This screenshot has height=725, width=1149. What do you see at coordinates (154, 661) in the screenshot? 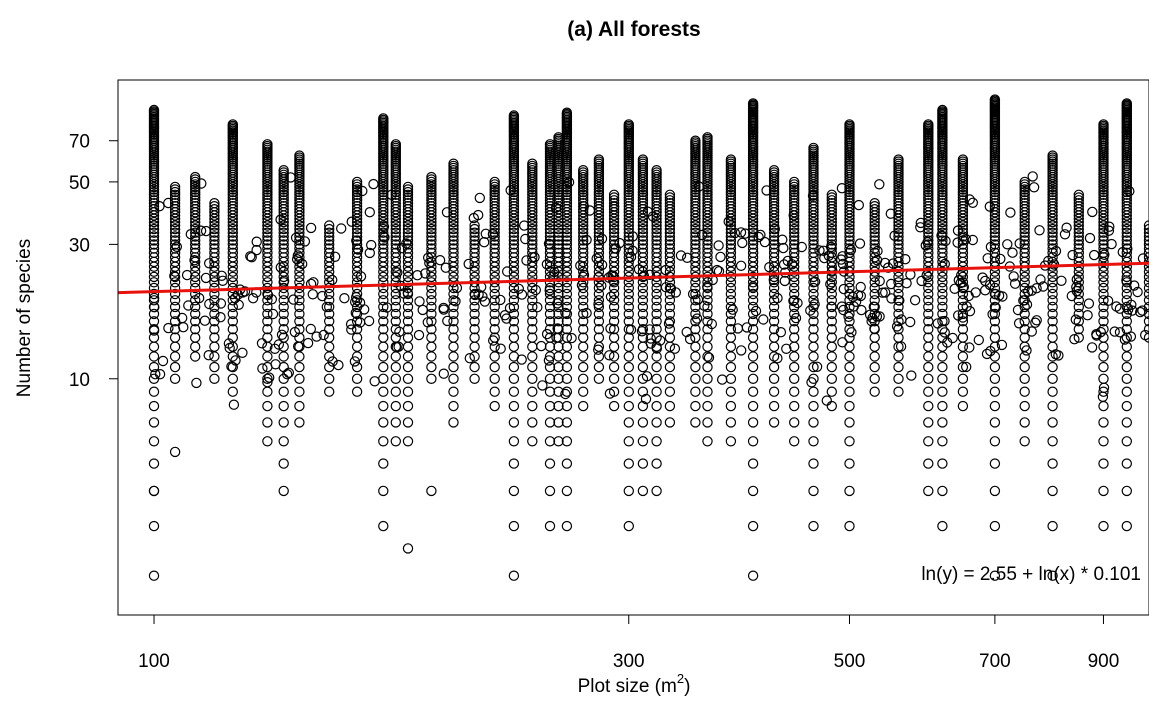
I see `x-tick-label: 100` at bounding box center [154, 661].